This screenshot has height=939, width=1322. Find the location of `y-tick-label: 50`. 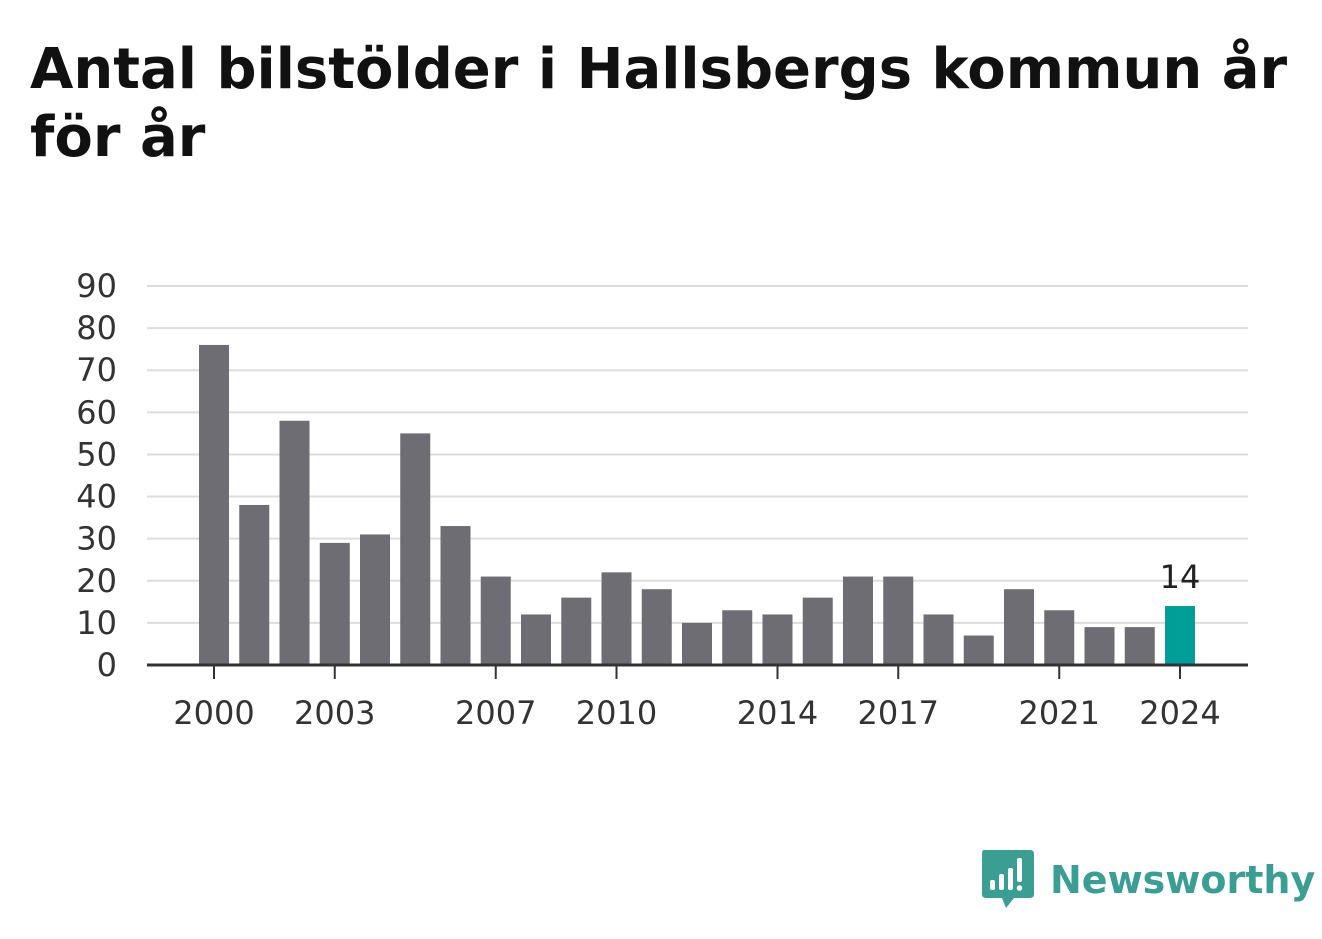

y-tick-label: 50 is located at coordinates (96, 454).